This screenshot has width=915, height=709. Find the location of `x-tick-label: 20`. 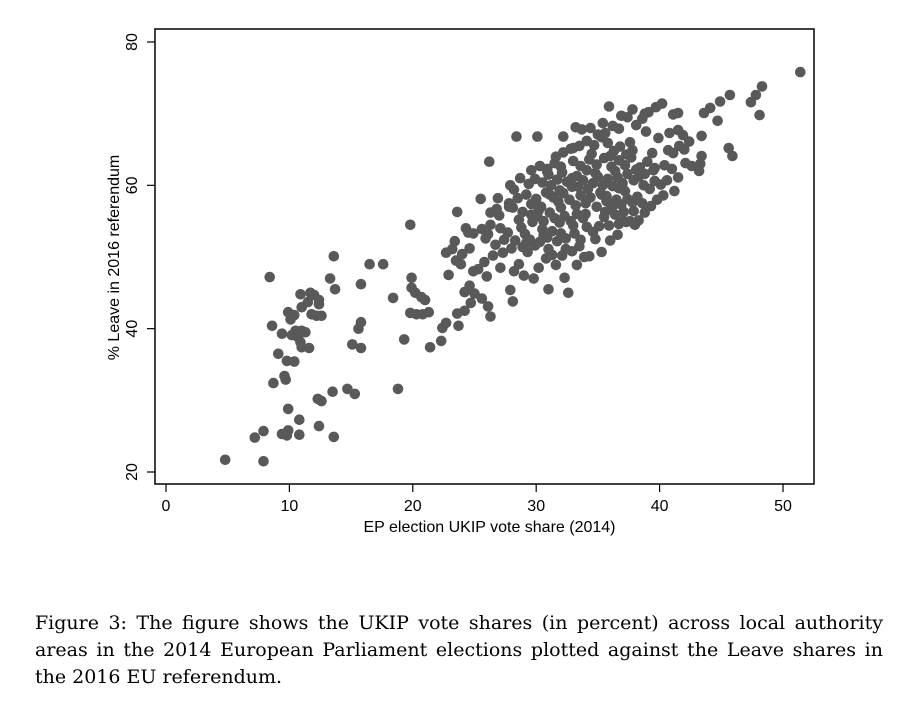

x-tick-label: 20 is located at coordinates (413, 506).